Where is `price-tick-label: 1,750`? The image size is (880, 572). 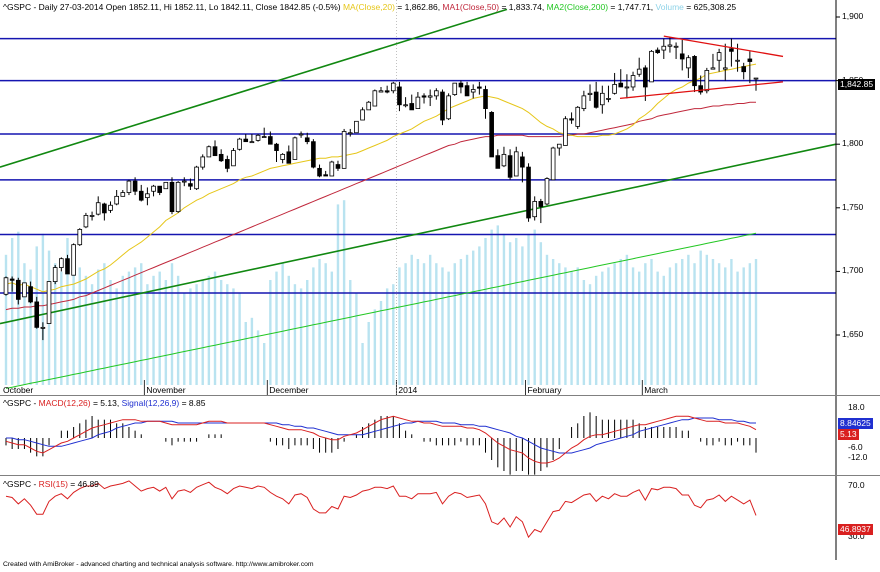 price-tick-label: 1,750 is located at coordinates (853, 206).